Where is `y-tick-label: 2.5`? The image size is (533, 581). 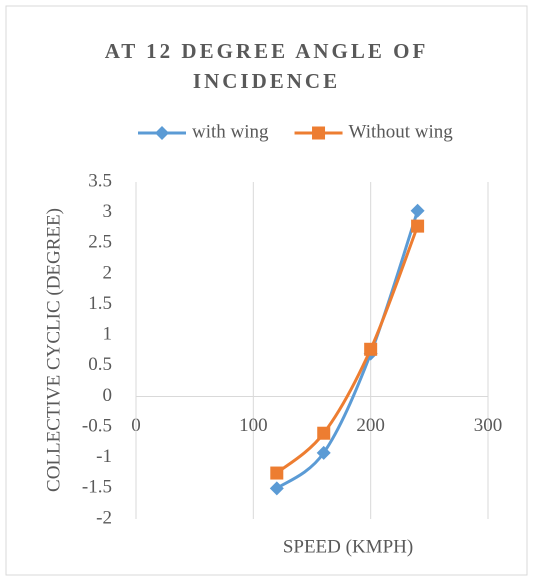
y-tick-label: 2.5 is located at coordinates (100, 242).